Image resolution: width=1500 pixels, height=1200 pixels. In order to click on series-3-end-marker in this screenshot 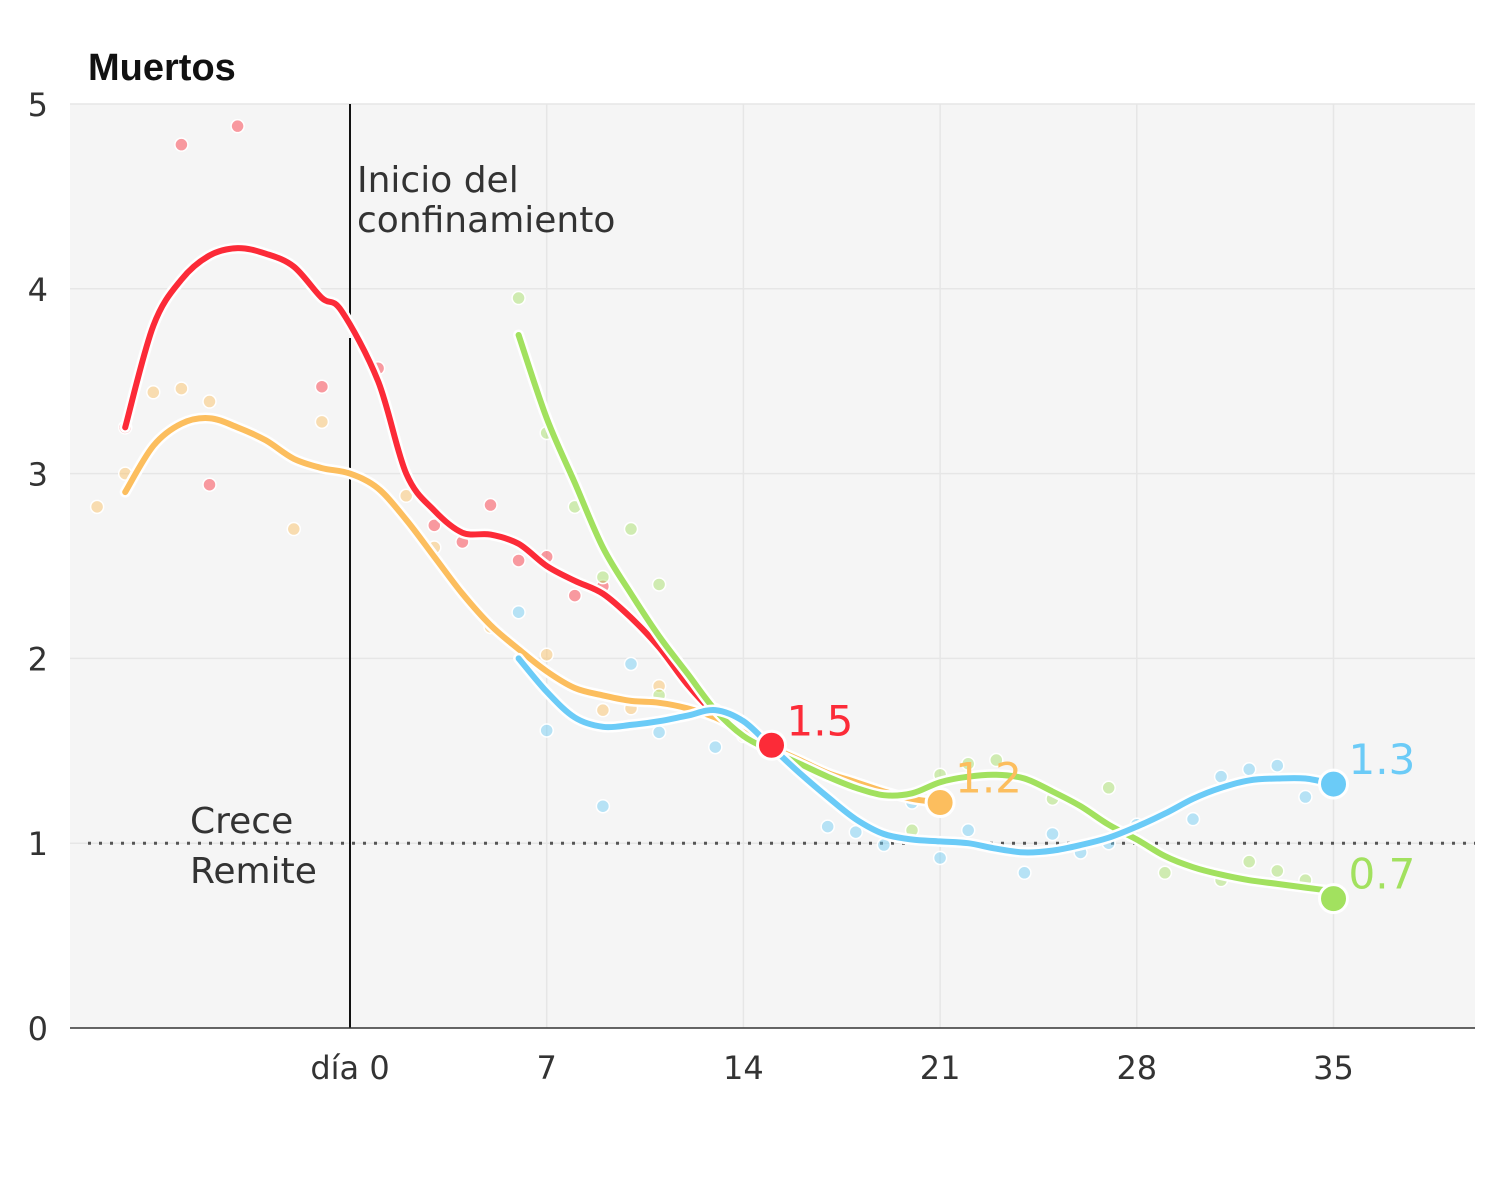, I will do `click(1333, 784)`.